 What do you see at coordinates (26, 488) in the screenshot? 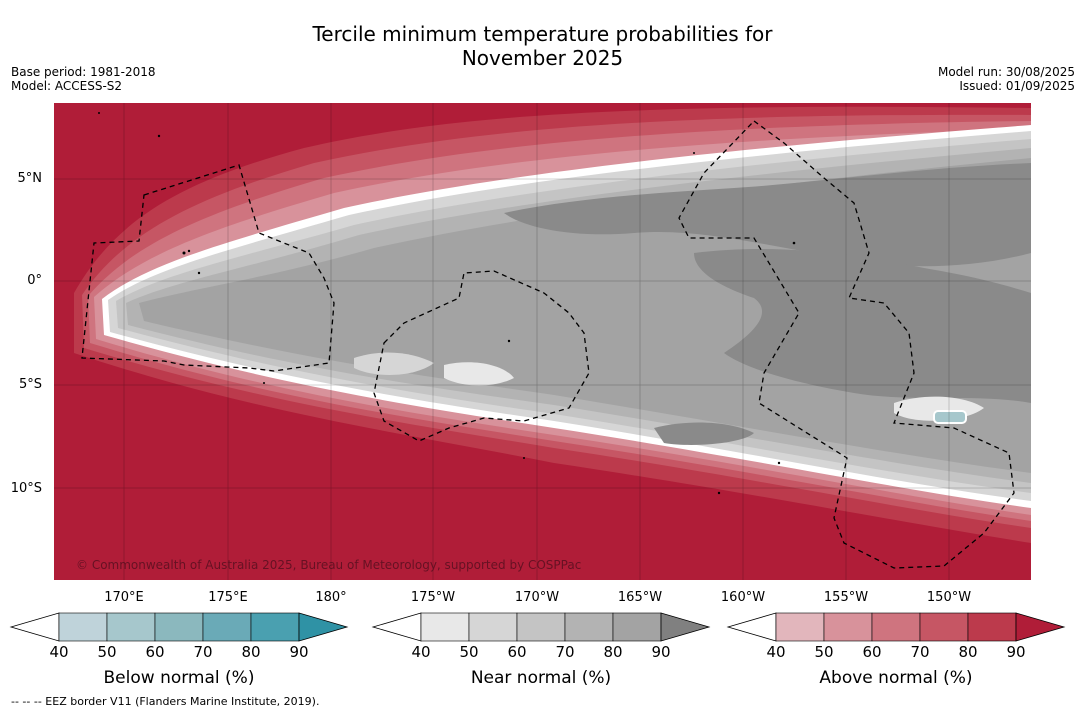
I see `lat-label-10s: 10°S` at bounding box center [26, 488].